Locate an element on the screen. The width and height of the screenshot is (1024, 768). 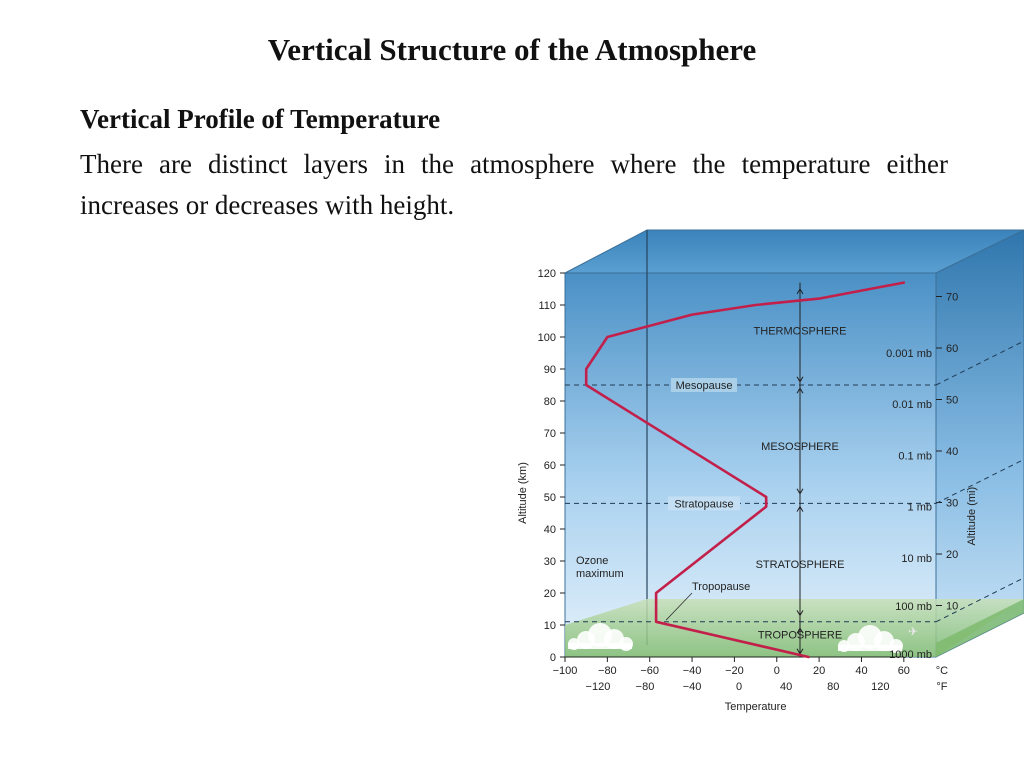
layer-label: STRATOSPHERE is located at coordinates (800, 565).